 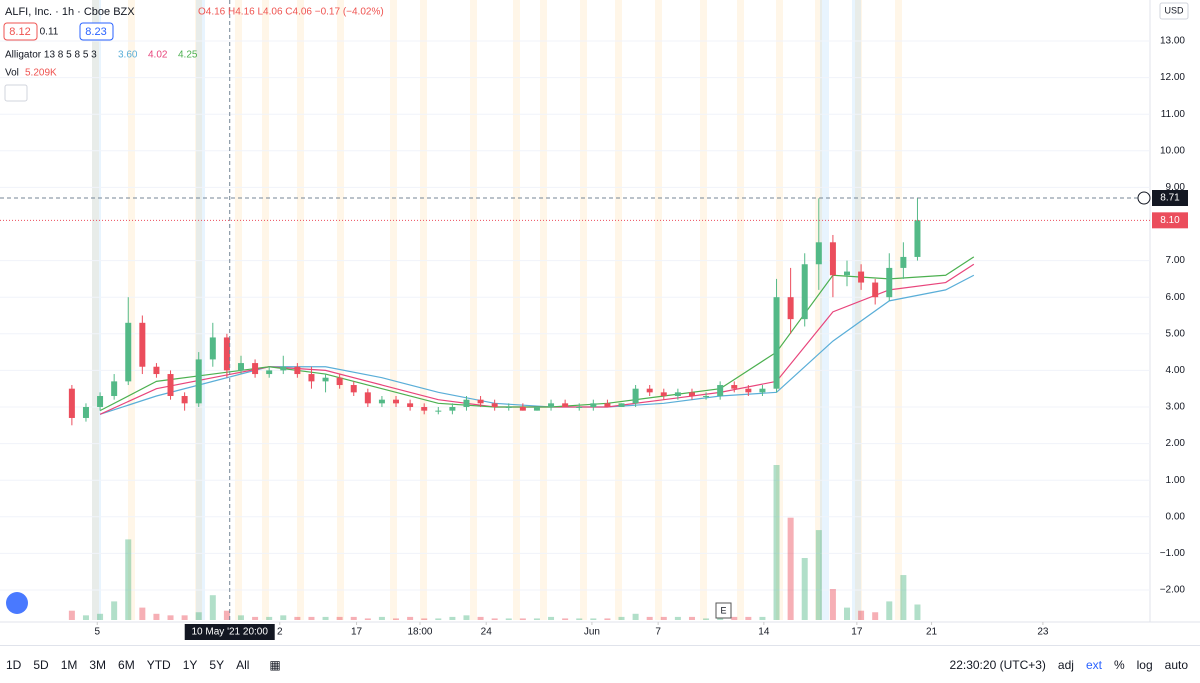 I want to click on crosshair-plus, so click(x=1144, y=198).